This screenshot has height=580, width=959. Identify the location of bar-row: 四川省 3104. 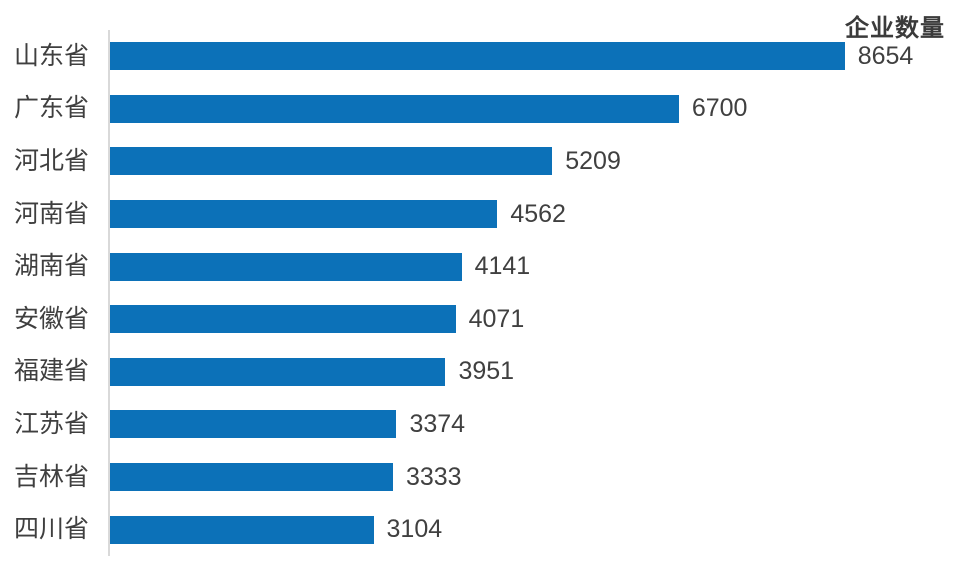
(479, 529).